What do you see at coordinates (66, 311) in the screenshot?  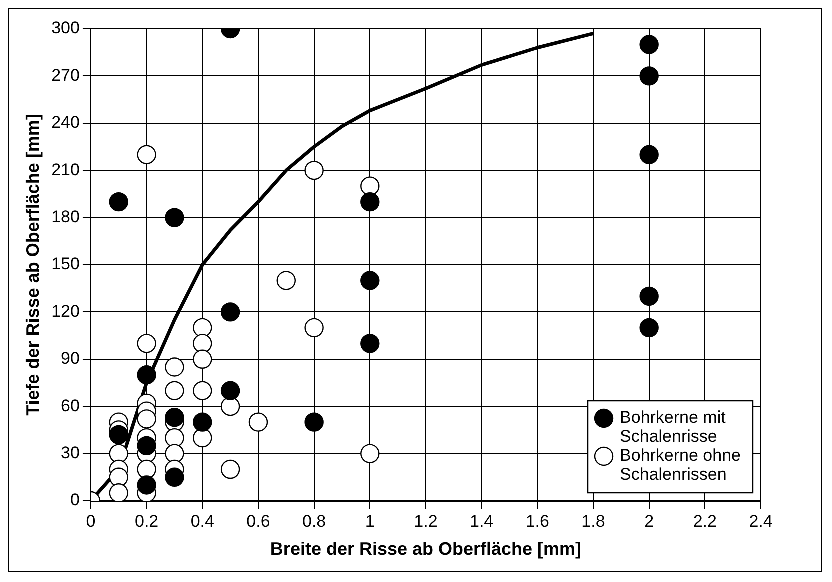 I see `y-tick-label: 120` at bounding box center [66, 311].